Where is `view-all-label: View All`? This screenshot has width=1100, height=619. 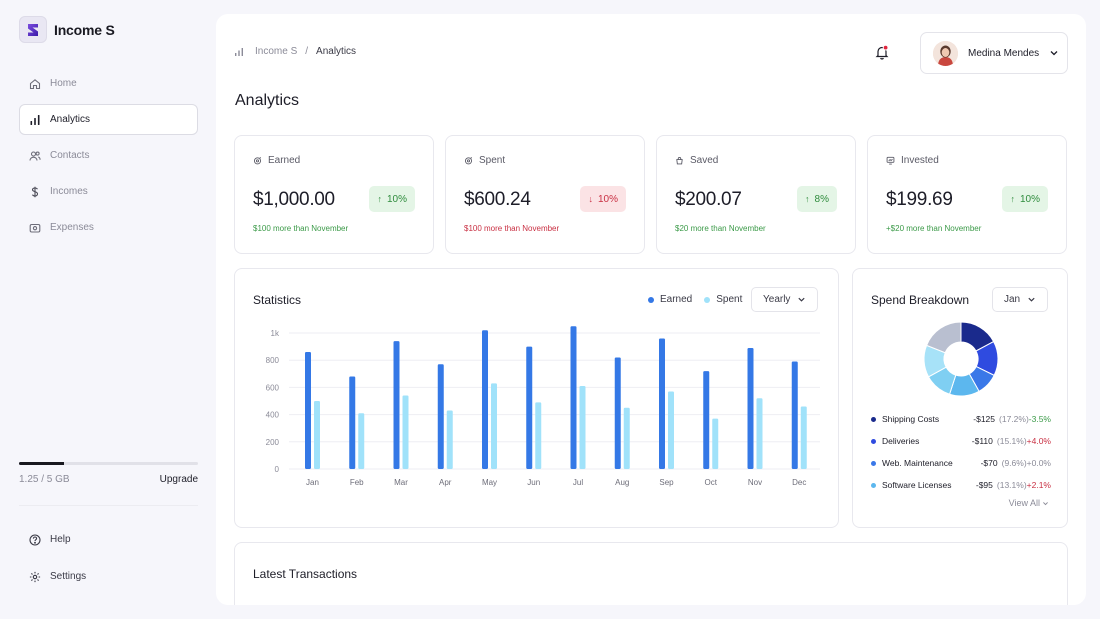 view-all-label: View All is located at coordinates (1024, 503).